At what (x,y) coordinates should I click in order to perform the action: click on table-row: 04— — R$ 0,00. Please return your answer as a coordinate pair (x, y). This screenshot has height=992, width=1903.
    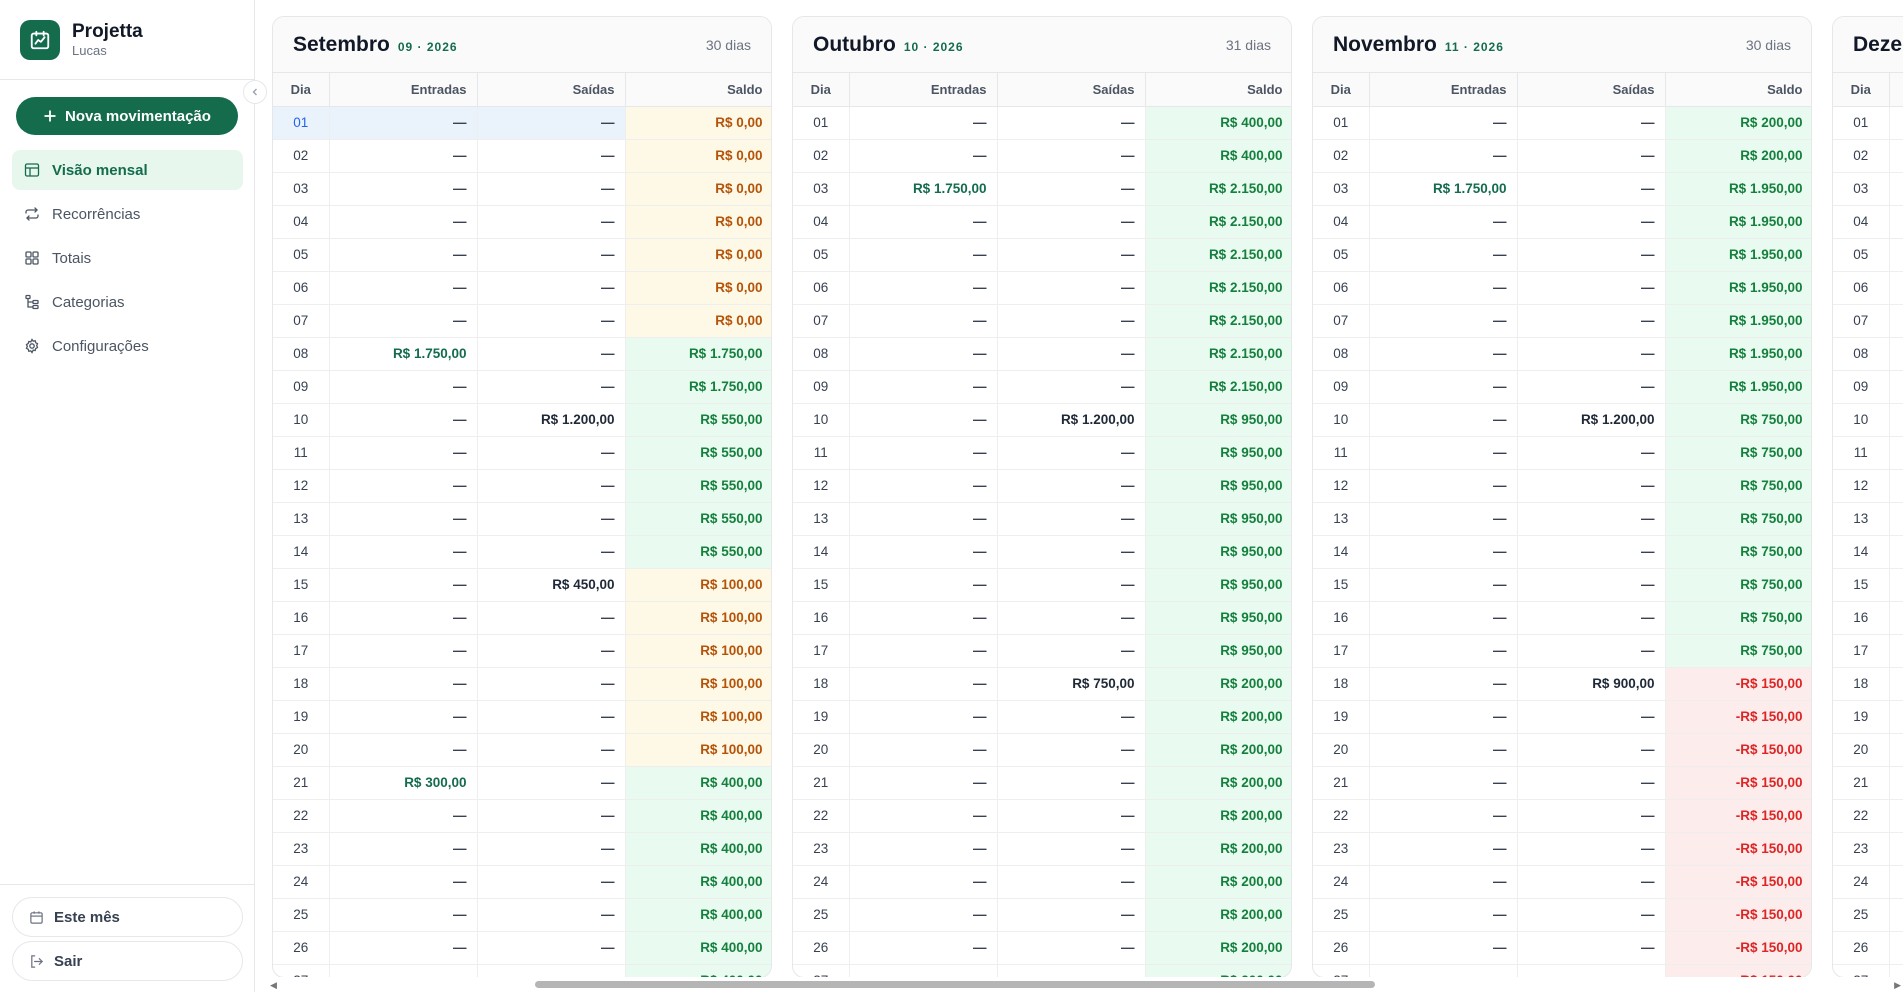
    Looking at the image, I should click on (522, 222).